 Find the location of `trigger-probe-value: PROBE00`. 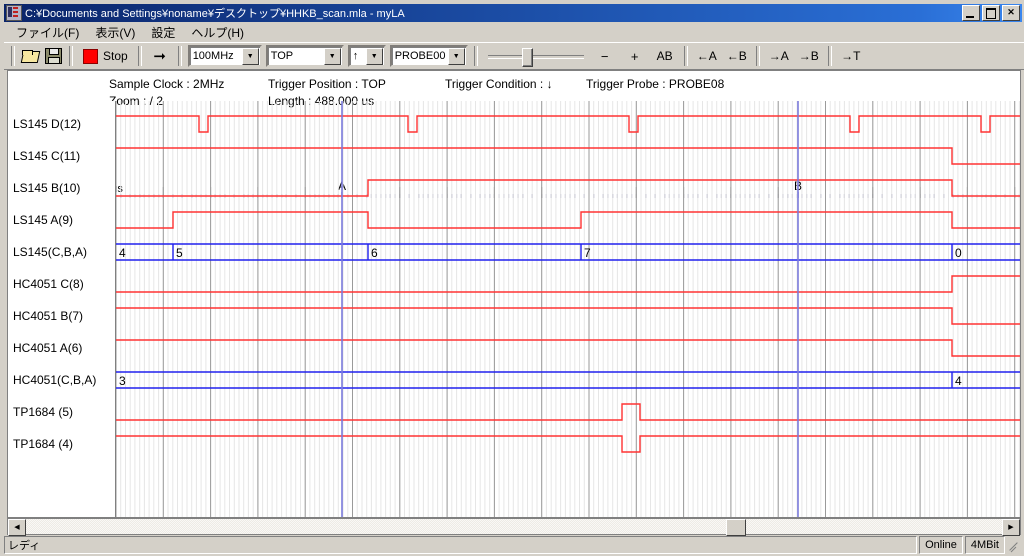

trigger-probe-value: PROBE00 is located at coordinates (420, 56).